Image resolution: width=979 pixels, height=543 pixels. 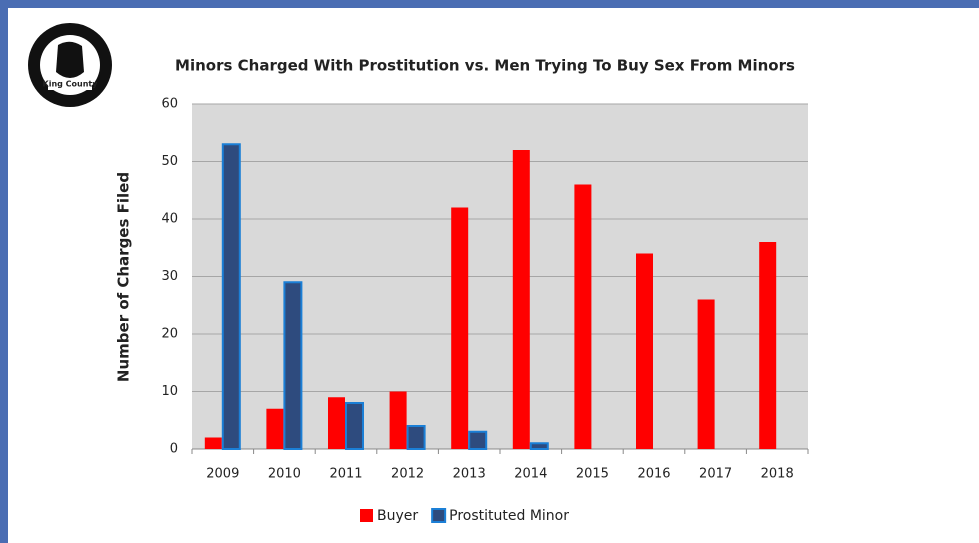 I want to click on x-tick-label: 2015, so click(x=592, y=474).